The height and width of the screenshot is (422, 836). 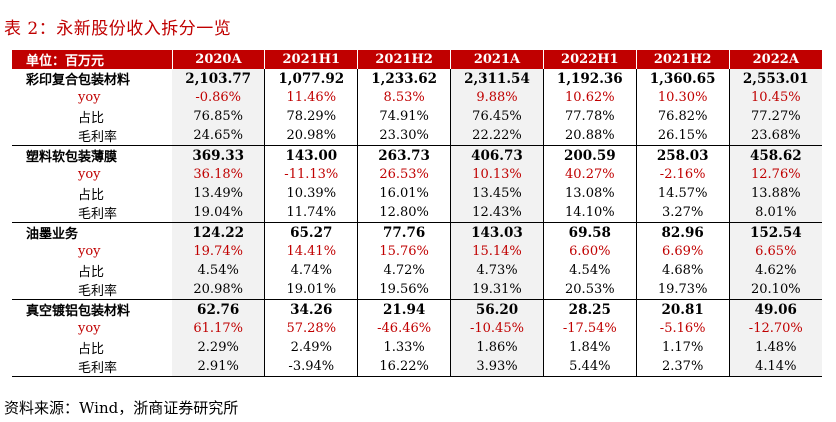 I want to click on value-cell: 57.28%, so click(x=311, y=328).